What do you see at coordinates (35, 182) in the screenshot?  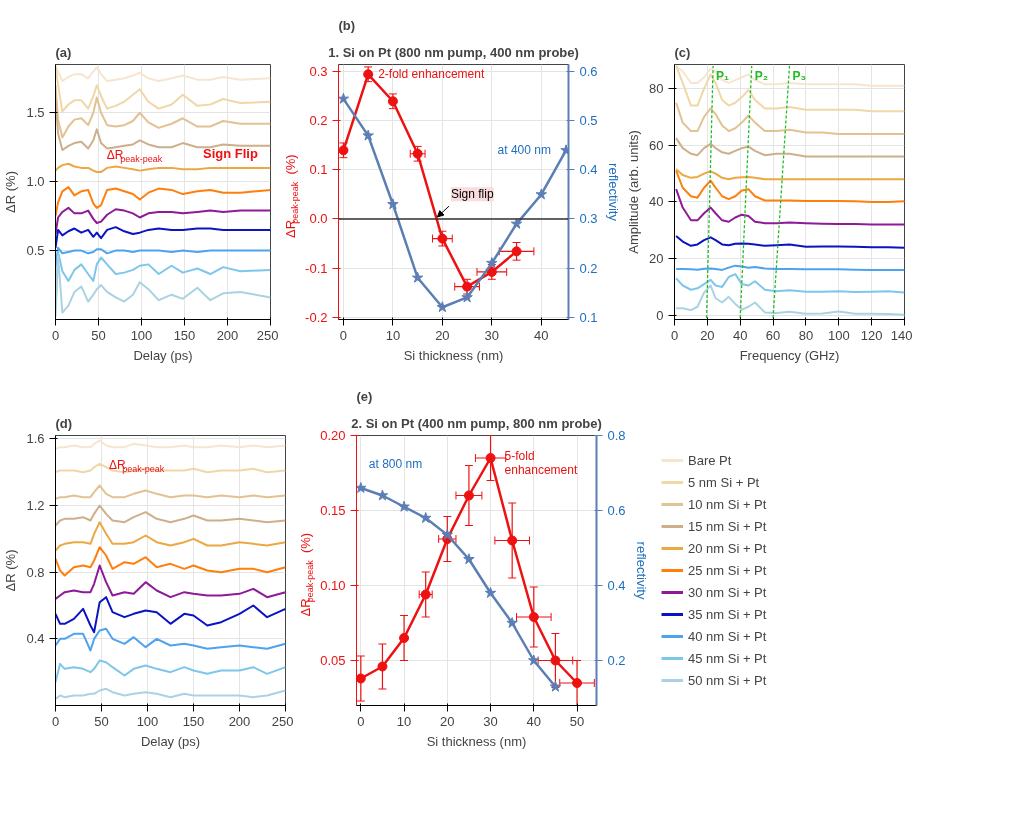 I see `y-tick-label: 1.0` at bounding box center [35, 182].